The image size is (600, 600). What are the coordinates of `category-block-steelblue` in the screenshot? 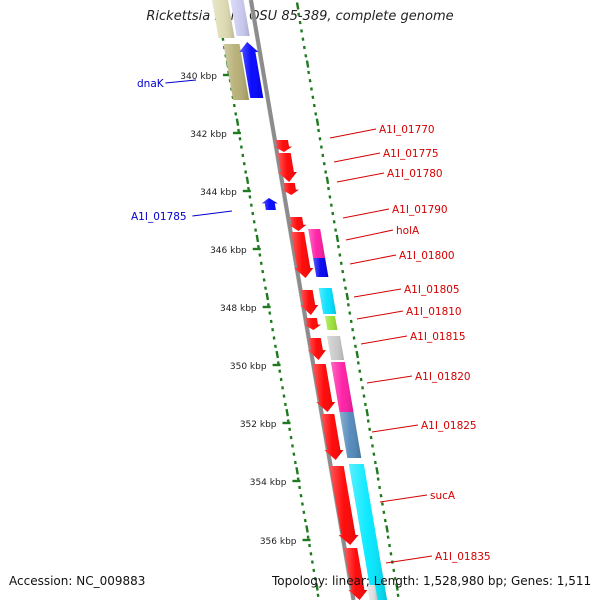 It's located at (350, 435).